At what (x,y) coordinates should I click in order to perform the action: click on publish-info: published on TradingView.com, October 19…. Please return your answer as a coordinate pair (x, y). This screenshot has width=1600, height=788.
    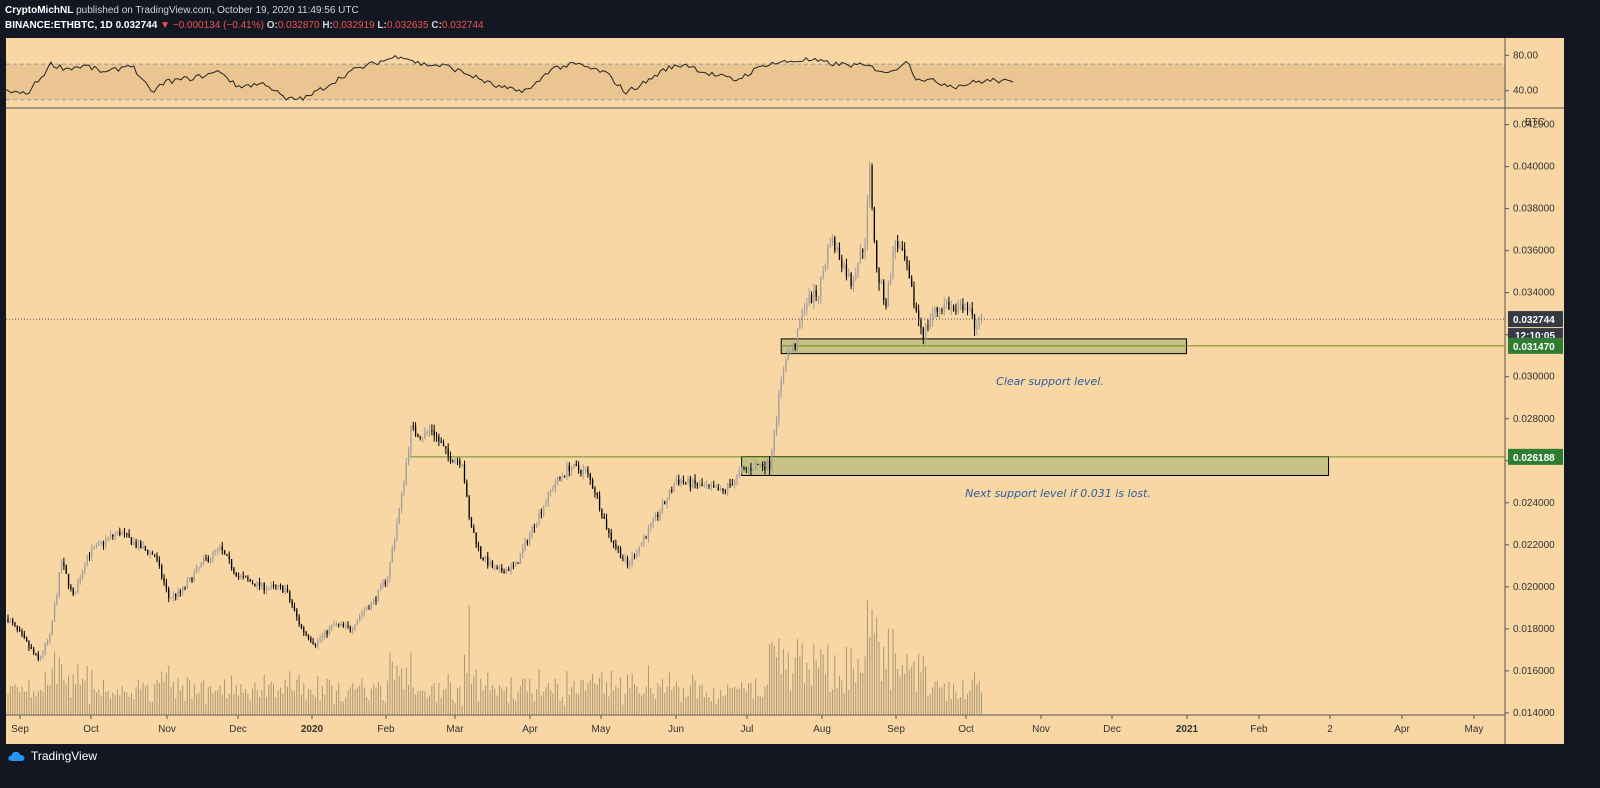
    Looking at the image, I should click on (217, 10).